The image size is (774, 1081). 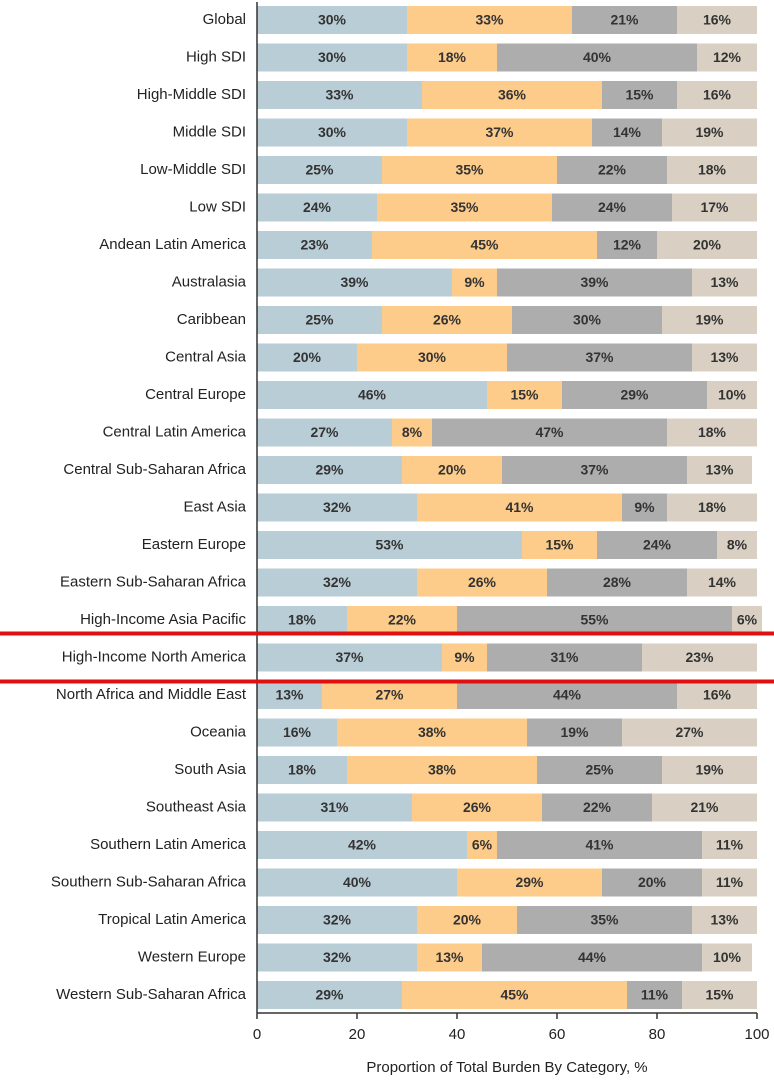 I want to click on data-label: 29%, so click(x=529, y=882).